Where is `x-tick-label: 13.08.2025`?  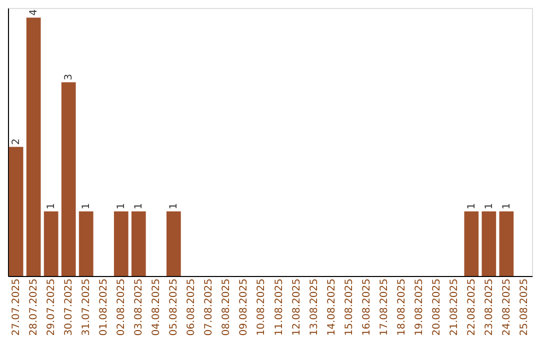 x-tick-label: 13.08.2025 is located at coordinates (314, 307).